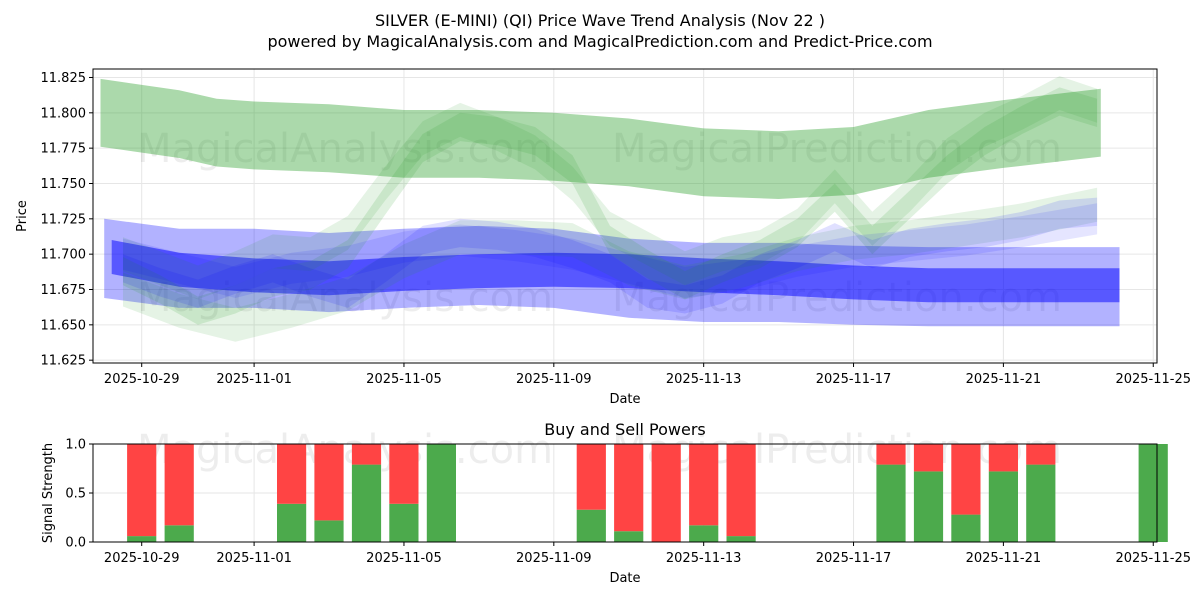 The image size is (1200, 604). I want to click on signal-x-axis-label: Date, so click(624, 578).